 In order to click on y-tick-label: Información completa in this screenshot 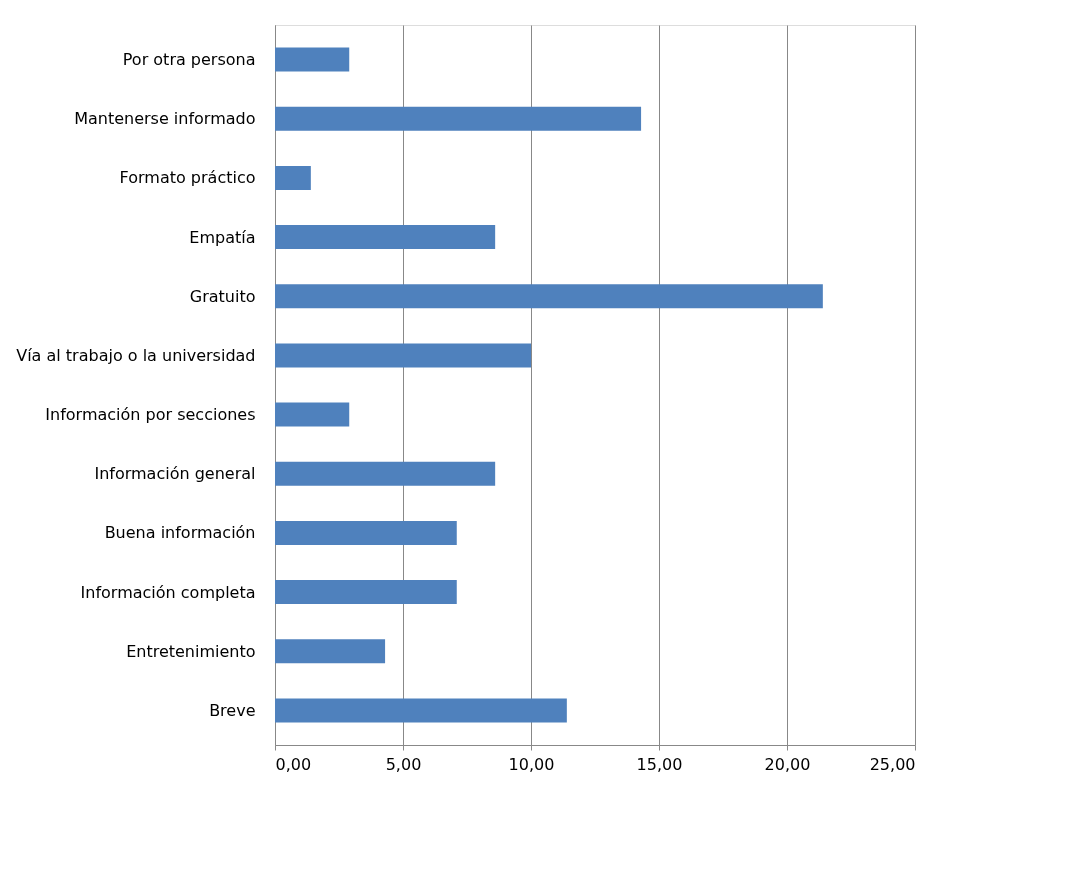, I will do `click(168, 592)`.